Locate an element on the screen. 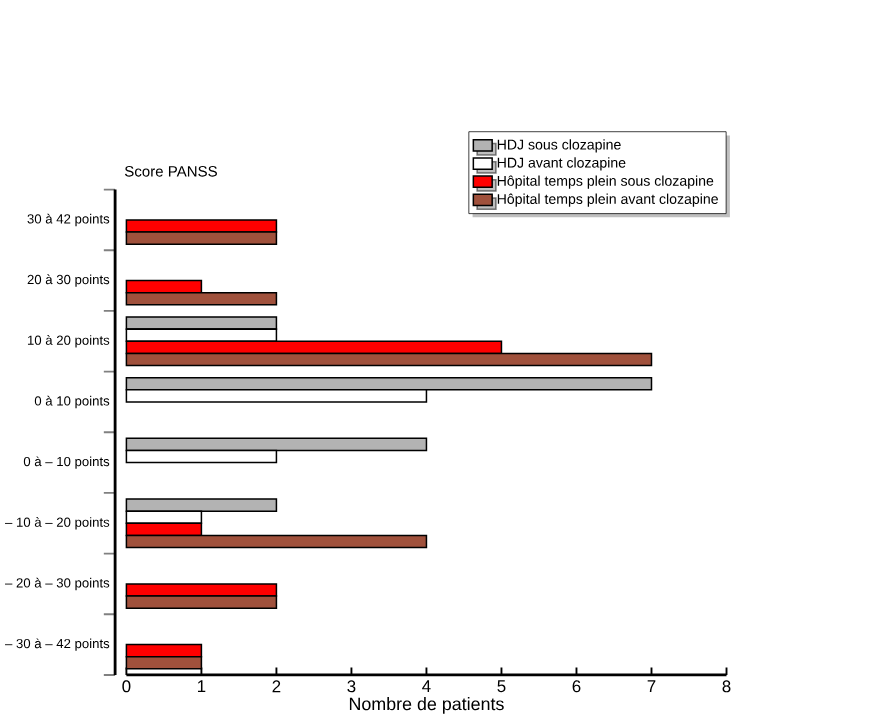 This screenshot has height=718, width=878. x-tick-label: 8 is located at coordinates (726, 685).